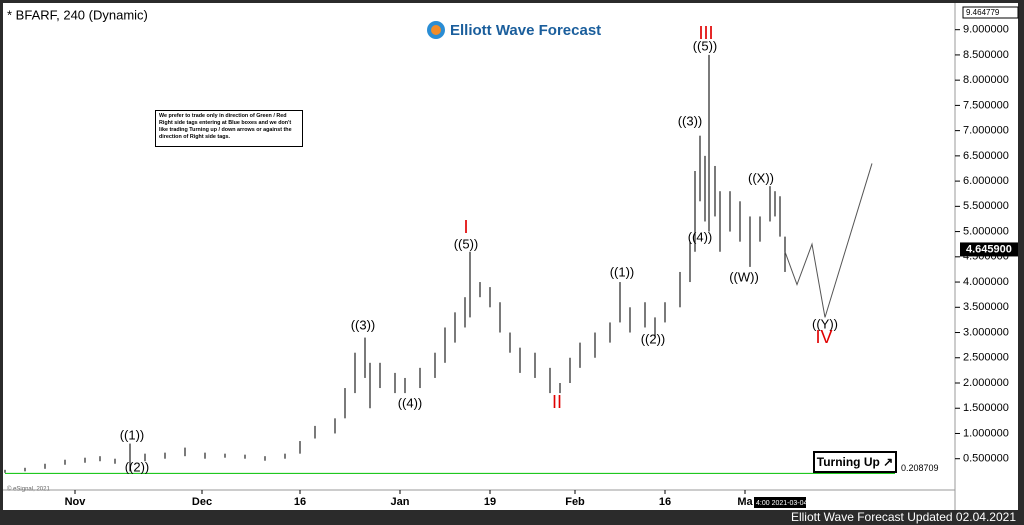 This screenshot has width=1024, height=525. Describe the element at coordinates (557, 402) in the screenshot. I see `degree-label: II` at that location.